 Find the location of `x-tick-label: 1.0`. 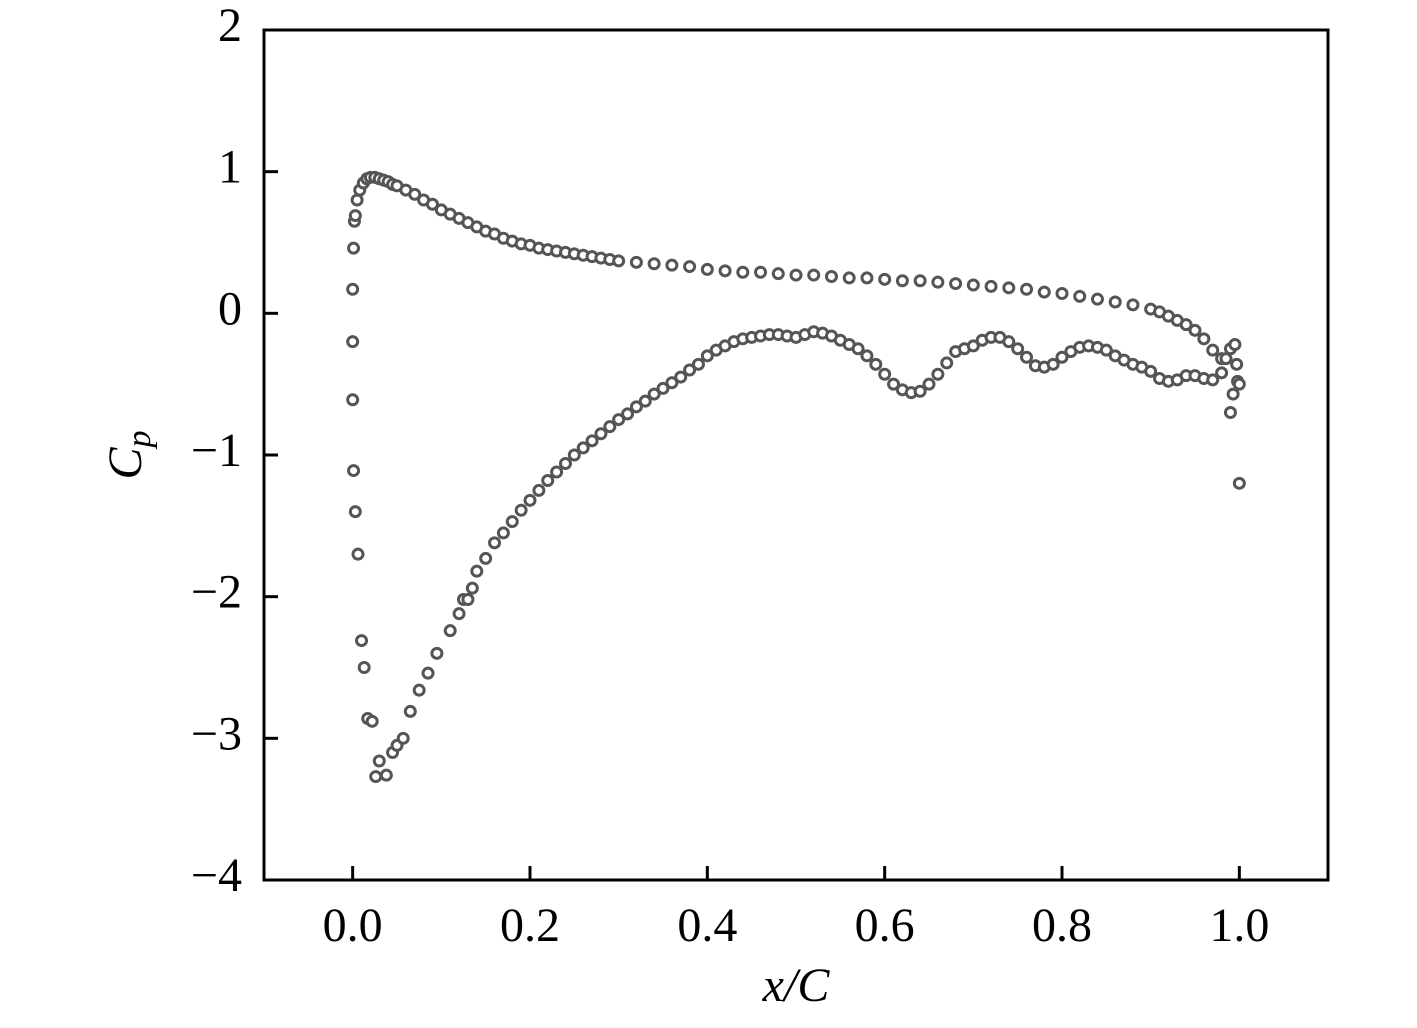

x-tick-label: 1.0 is located at coordinates (1239, 925).